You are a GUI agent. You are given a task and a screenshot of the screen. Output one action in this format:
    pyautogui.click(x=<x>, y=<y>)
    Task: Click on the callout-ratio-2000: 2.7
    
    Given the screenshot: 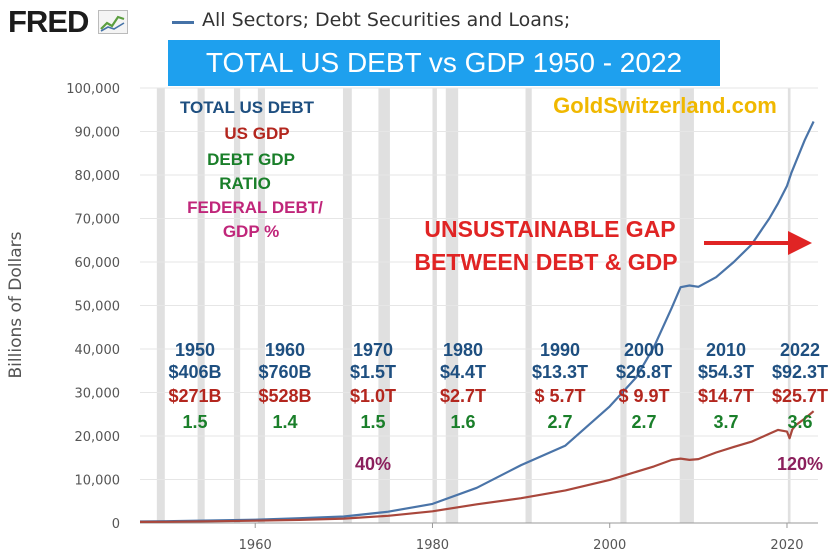 What is the action you would take?
    pyautogui.click(x=644, y=422)
    